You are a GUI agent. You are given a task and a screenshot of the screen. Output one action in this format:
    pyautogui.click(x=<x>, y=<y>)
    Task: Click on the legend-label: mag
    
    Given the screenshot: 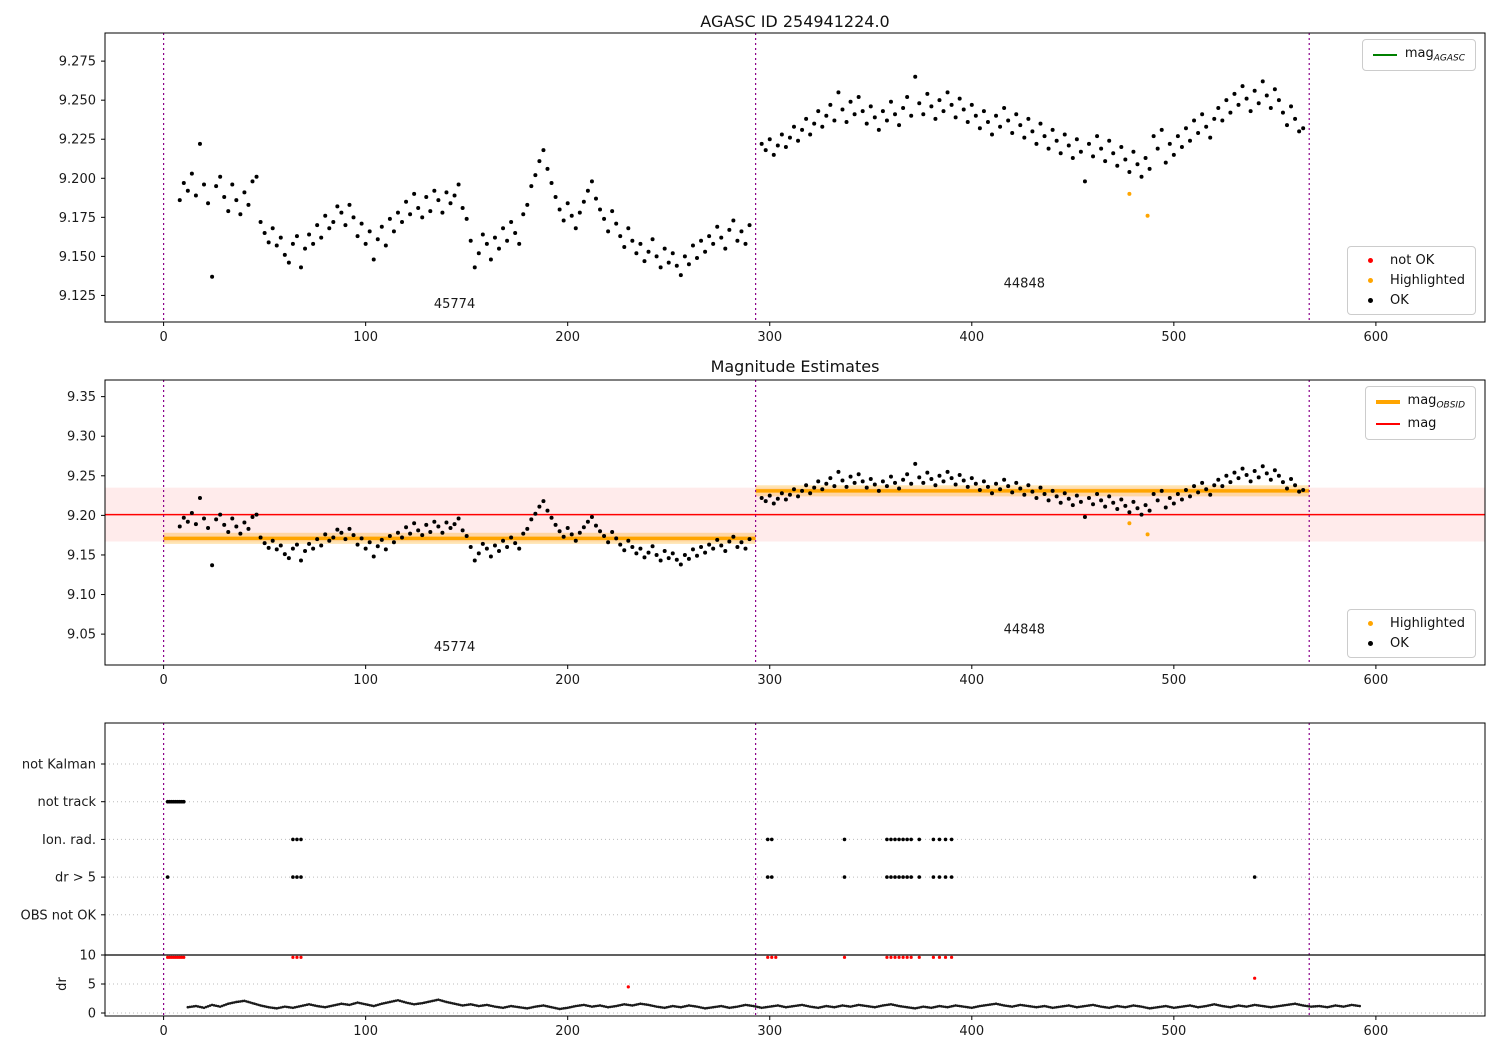 What is the action you would take?
    pyautogui.click(x=1422, y=423)
    